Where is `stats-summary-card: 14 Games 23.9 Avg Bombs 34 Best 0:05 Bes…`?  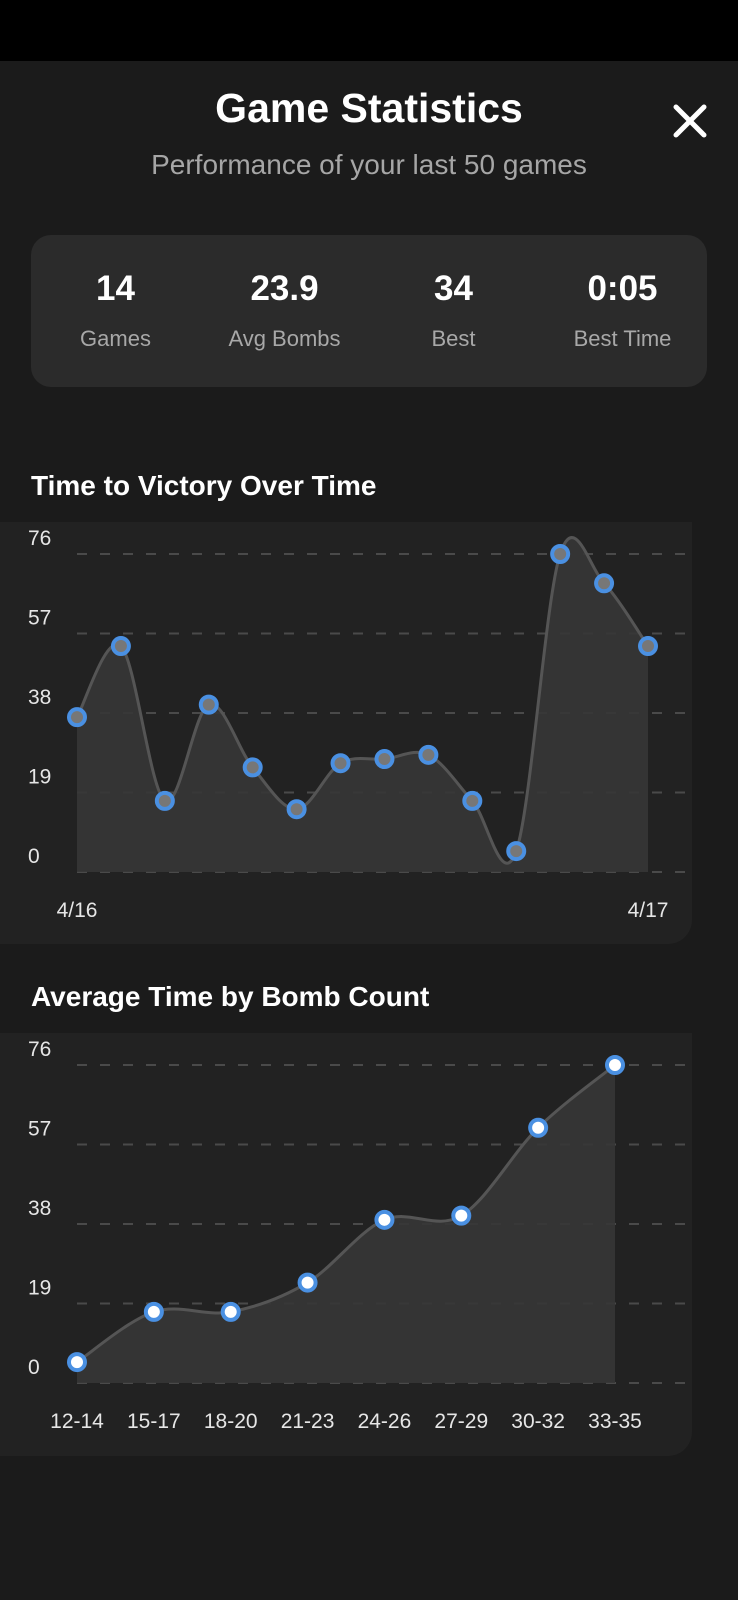 stats-summary-card: 14 Games 23.9 Avg Bombs 34 Best 0:05 Bes… is located at coordinates (369, 311).